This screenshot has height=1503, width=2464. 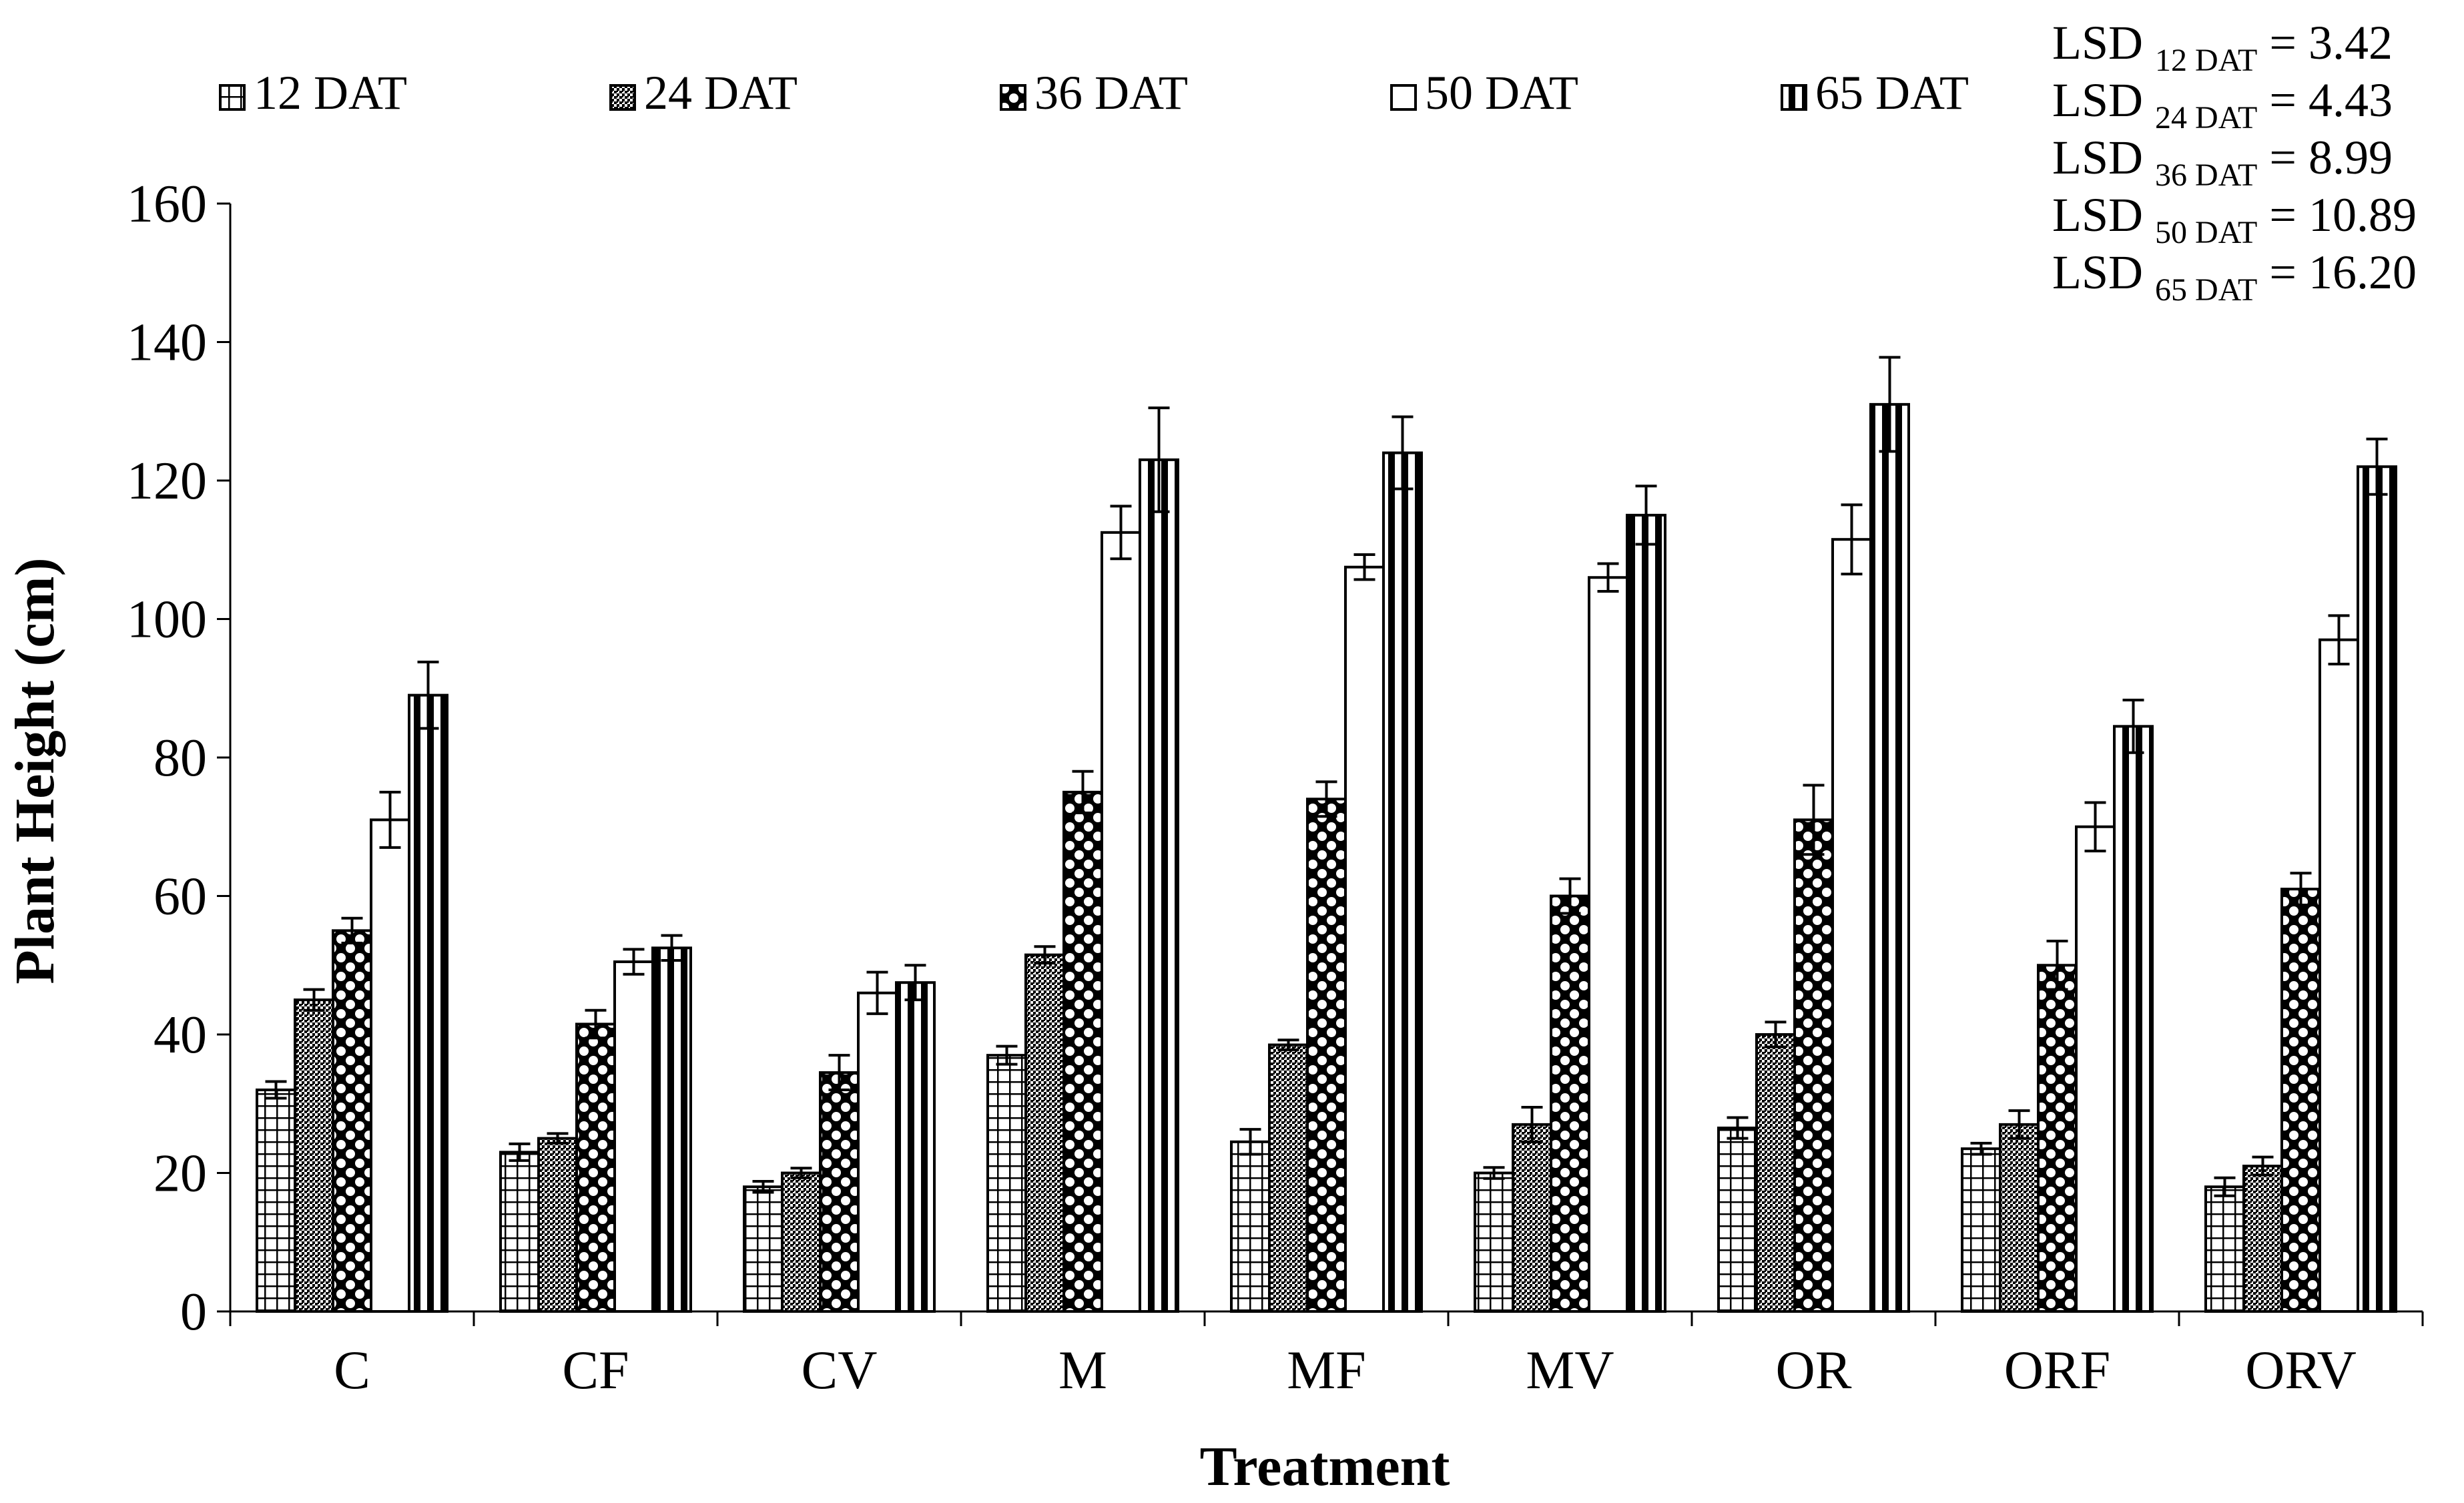 I want to click on x-axis-ticks: C CF CV M MF MV OR ORF ORV, so click(x=1327, y=1355).